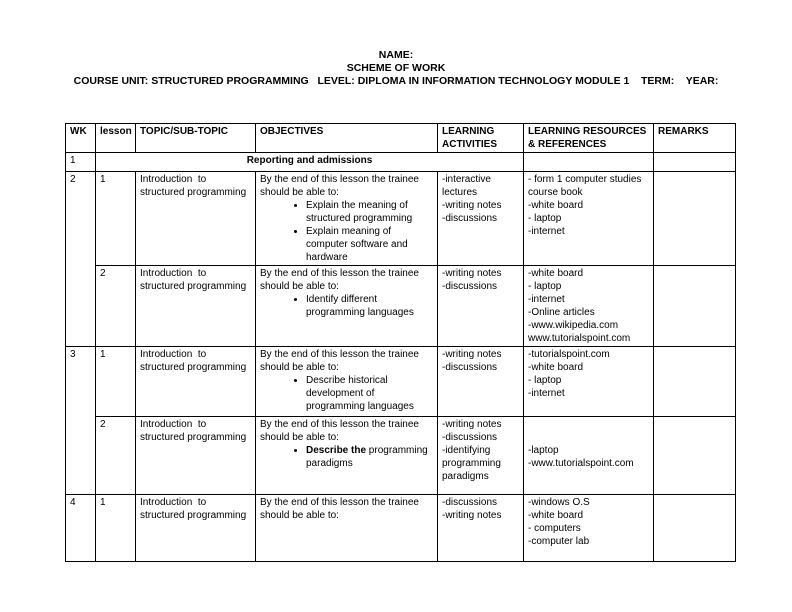 The image size is (792, 612). Describe the element at coordinates (80, 259) in the screenshot. I see `wk-cell: 2` at that location.